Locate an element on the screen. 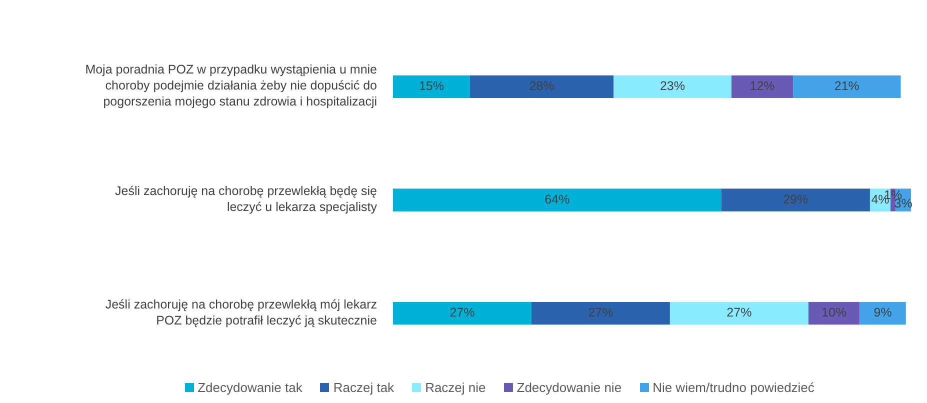 This screenshot has height=403, width=927. data-label: 23% is located at coordinates (673, 85).